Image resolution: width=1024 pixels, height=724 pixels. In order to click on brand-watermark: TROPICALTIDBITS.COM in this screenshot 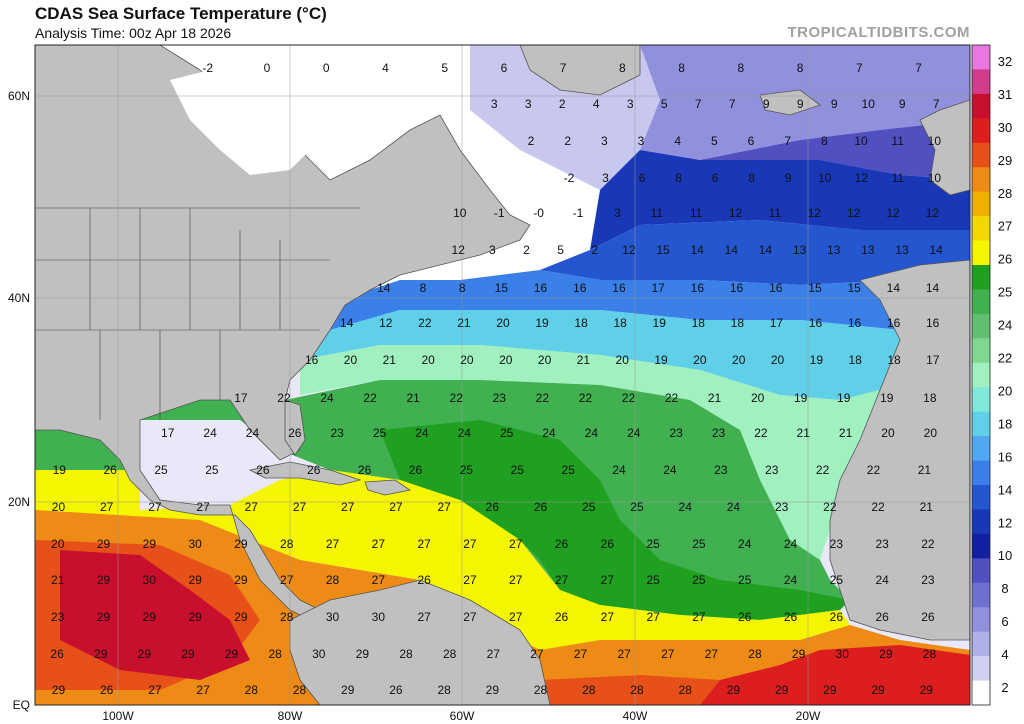, I will do `click(878, 32)`.